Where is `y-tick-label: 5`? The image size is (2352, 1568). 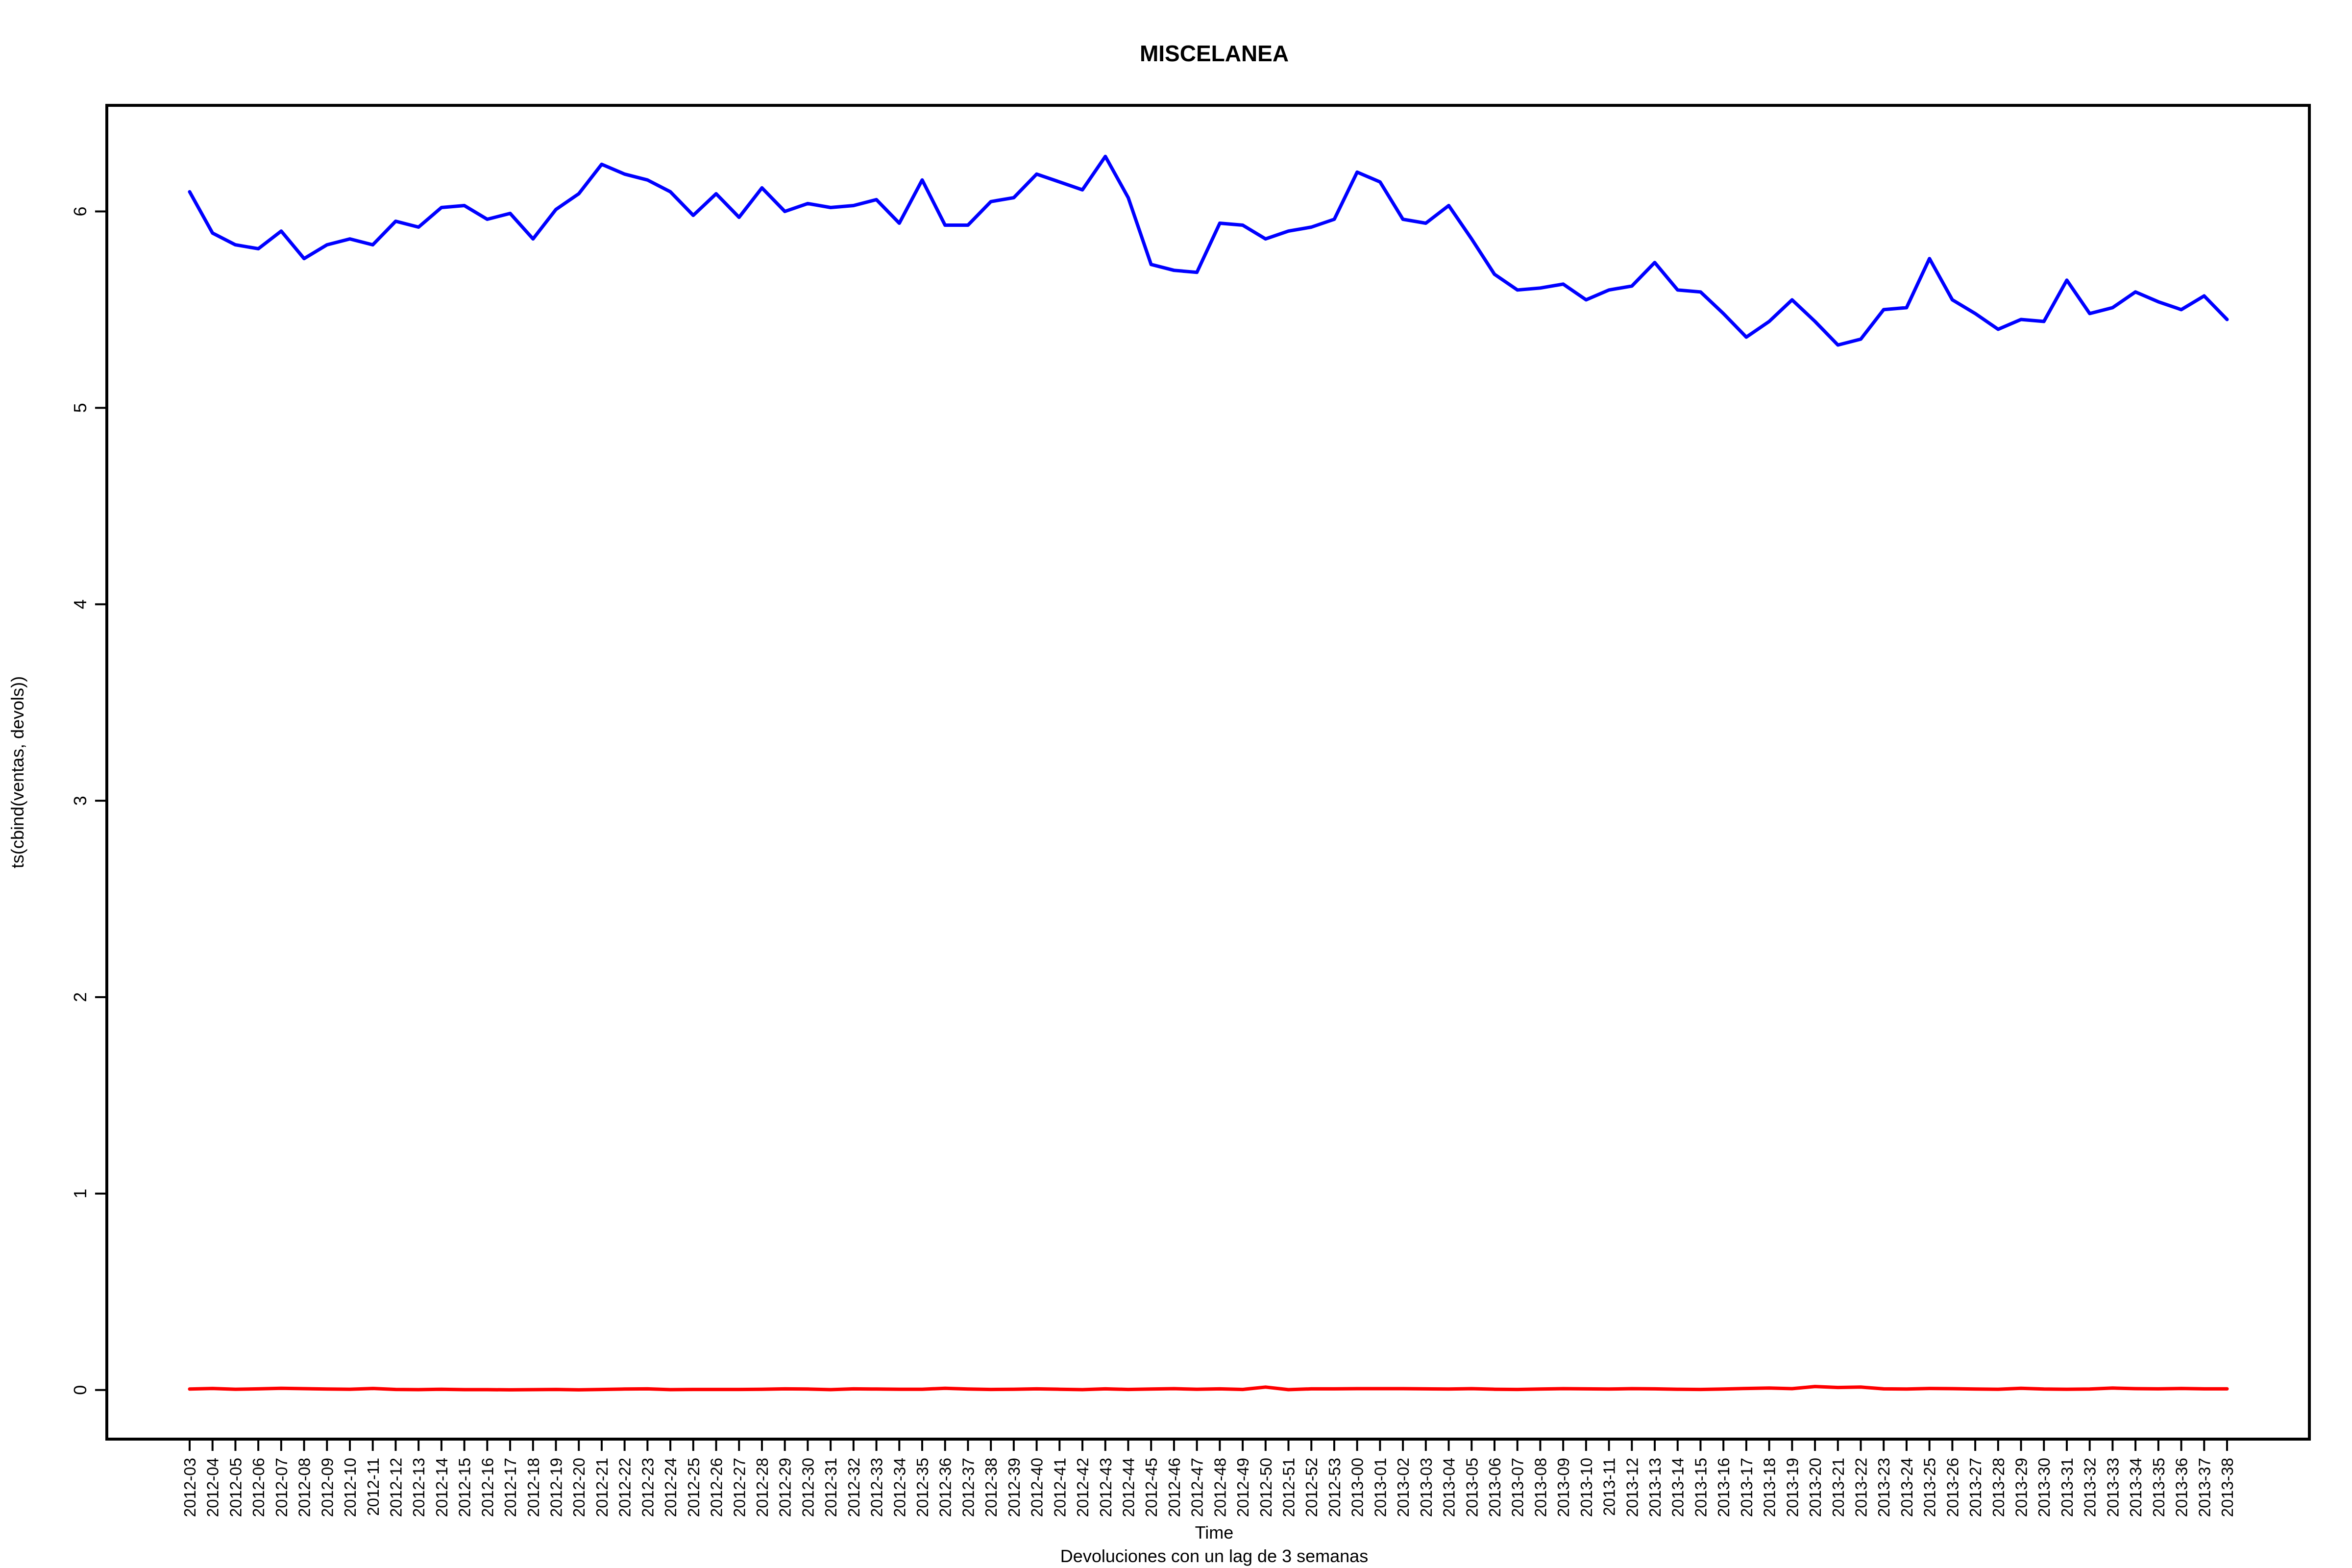
y-tick-label: 5 is located at coordinates (80, 408).